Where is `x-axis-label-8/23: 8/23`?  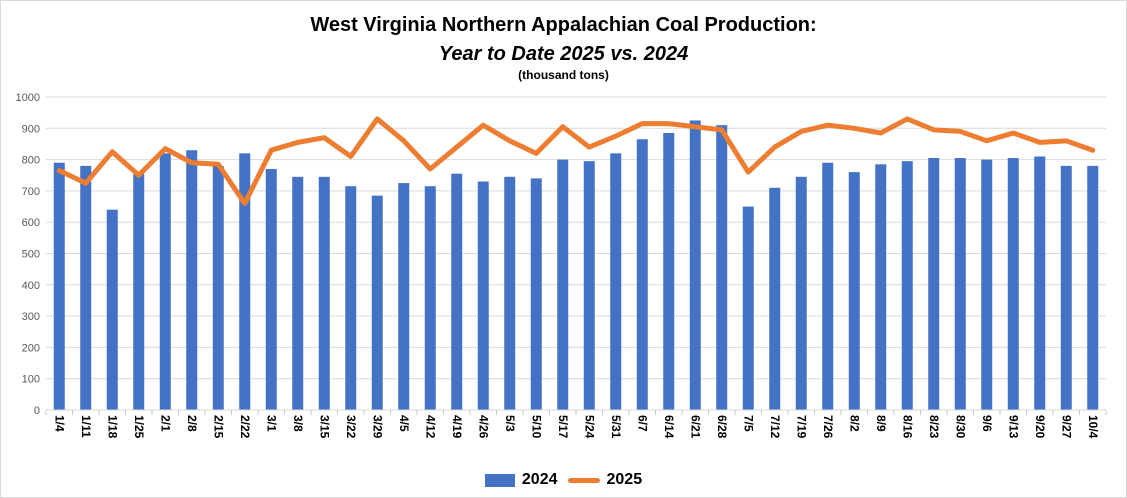 x-axis-label-8/23: 8/23 is located at coordinates (934, 427).